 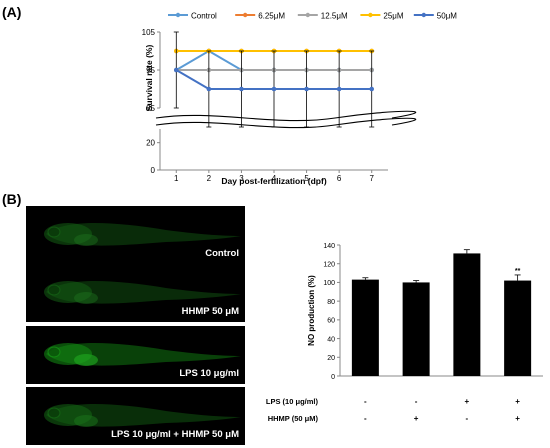 I want to click on x-tick-label-3: 3, so click(x=241, y=178).